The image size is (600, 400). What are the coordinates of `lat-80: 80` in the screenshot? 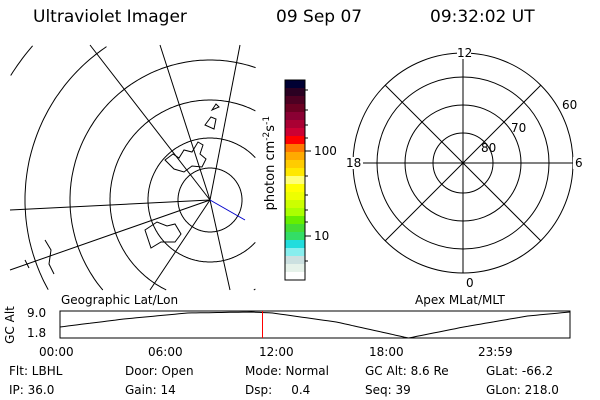 It's located at (489, 148).